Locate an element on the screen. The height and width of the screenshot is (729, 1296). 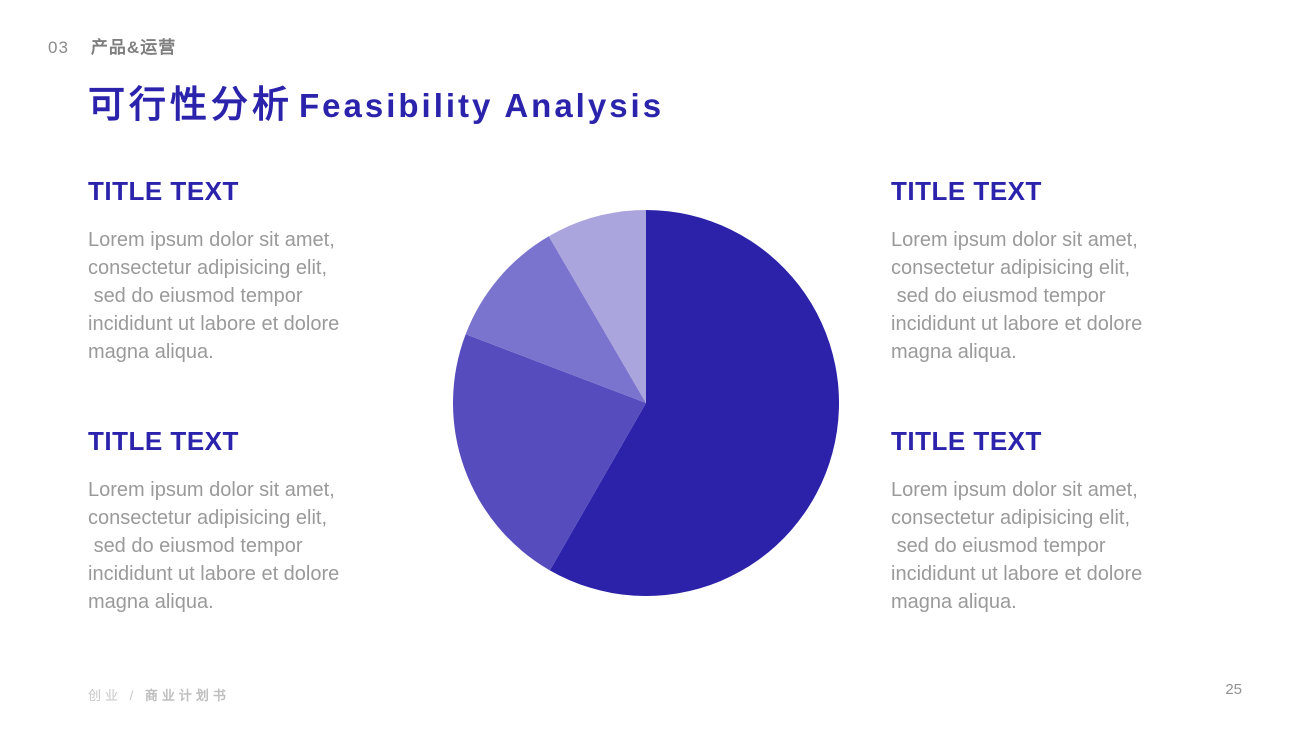
slide-title-en: Feasibility Analysis is located at coordinates (482, 105).